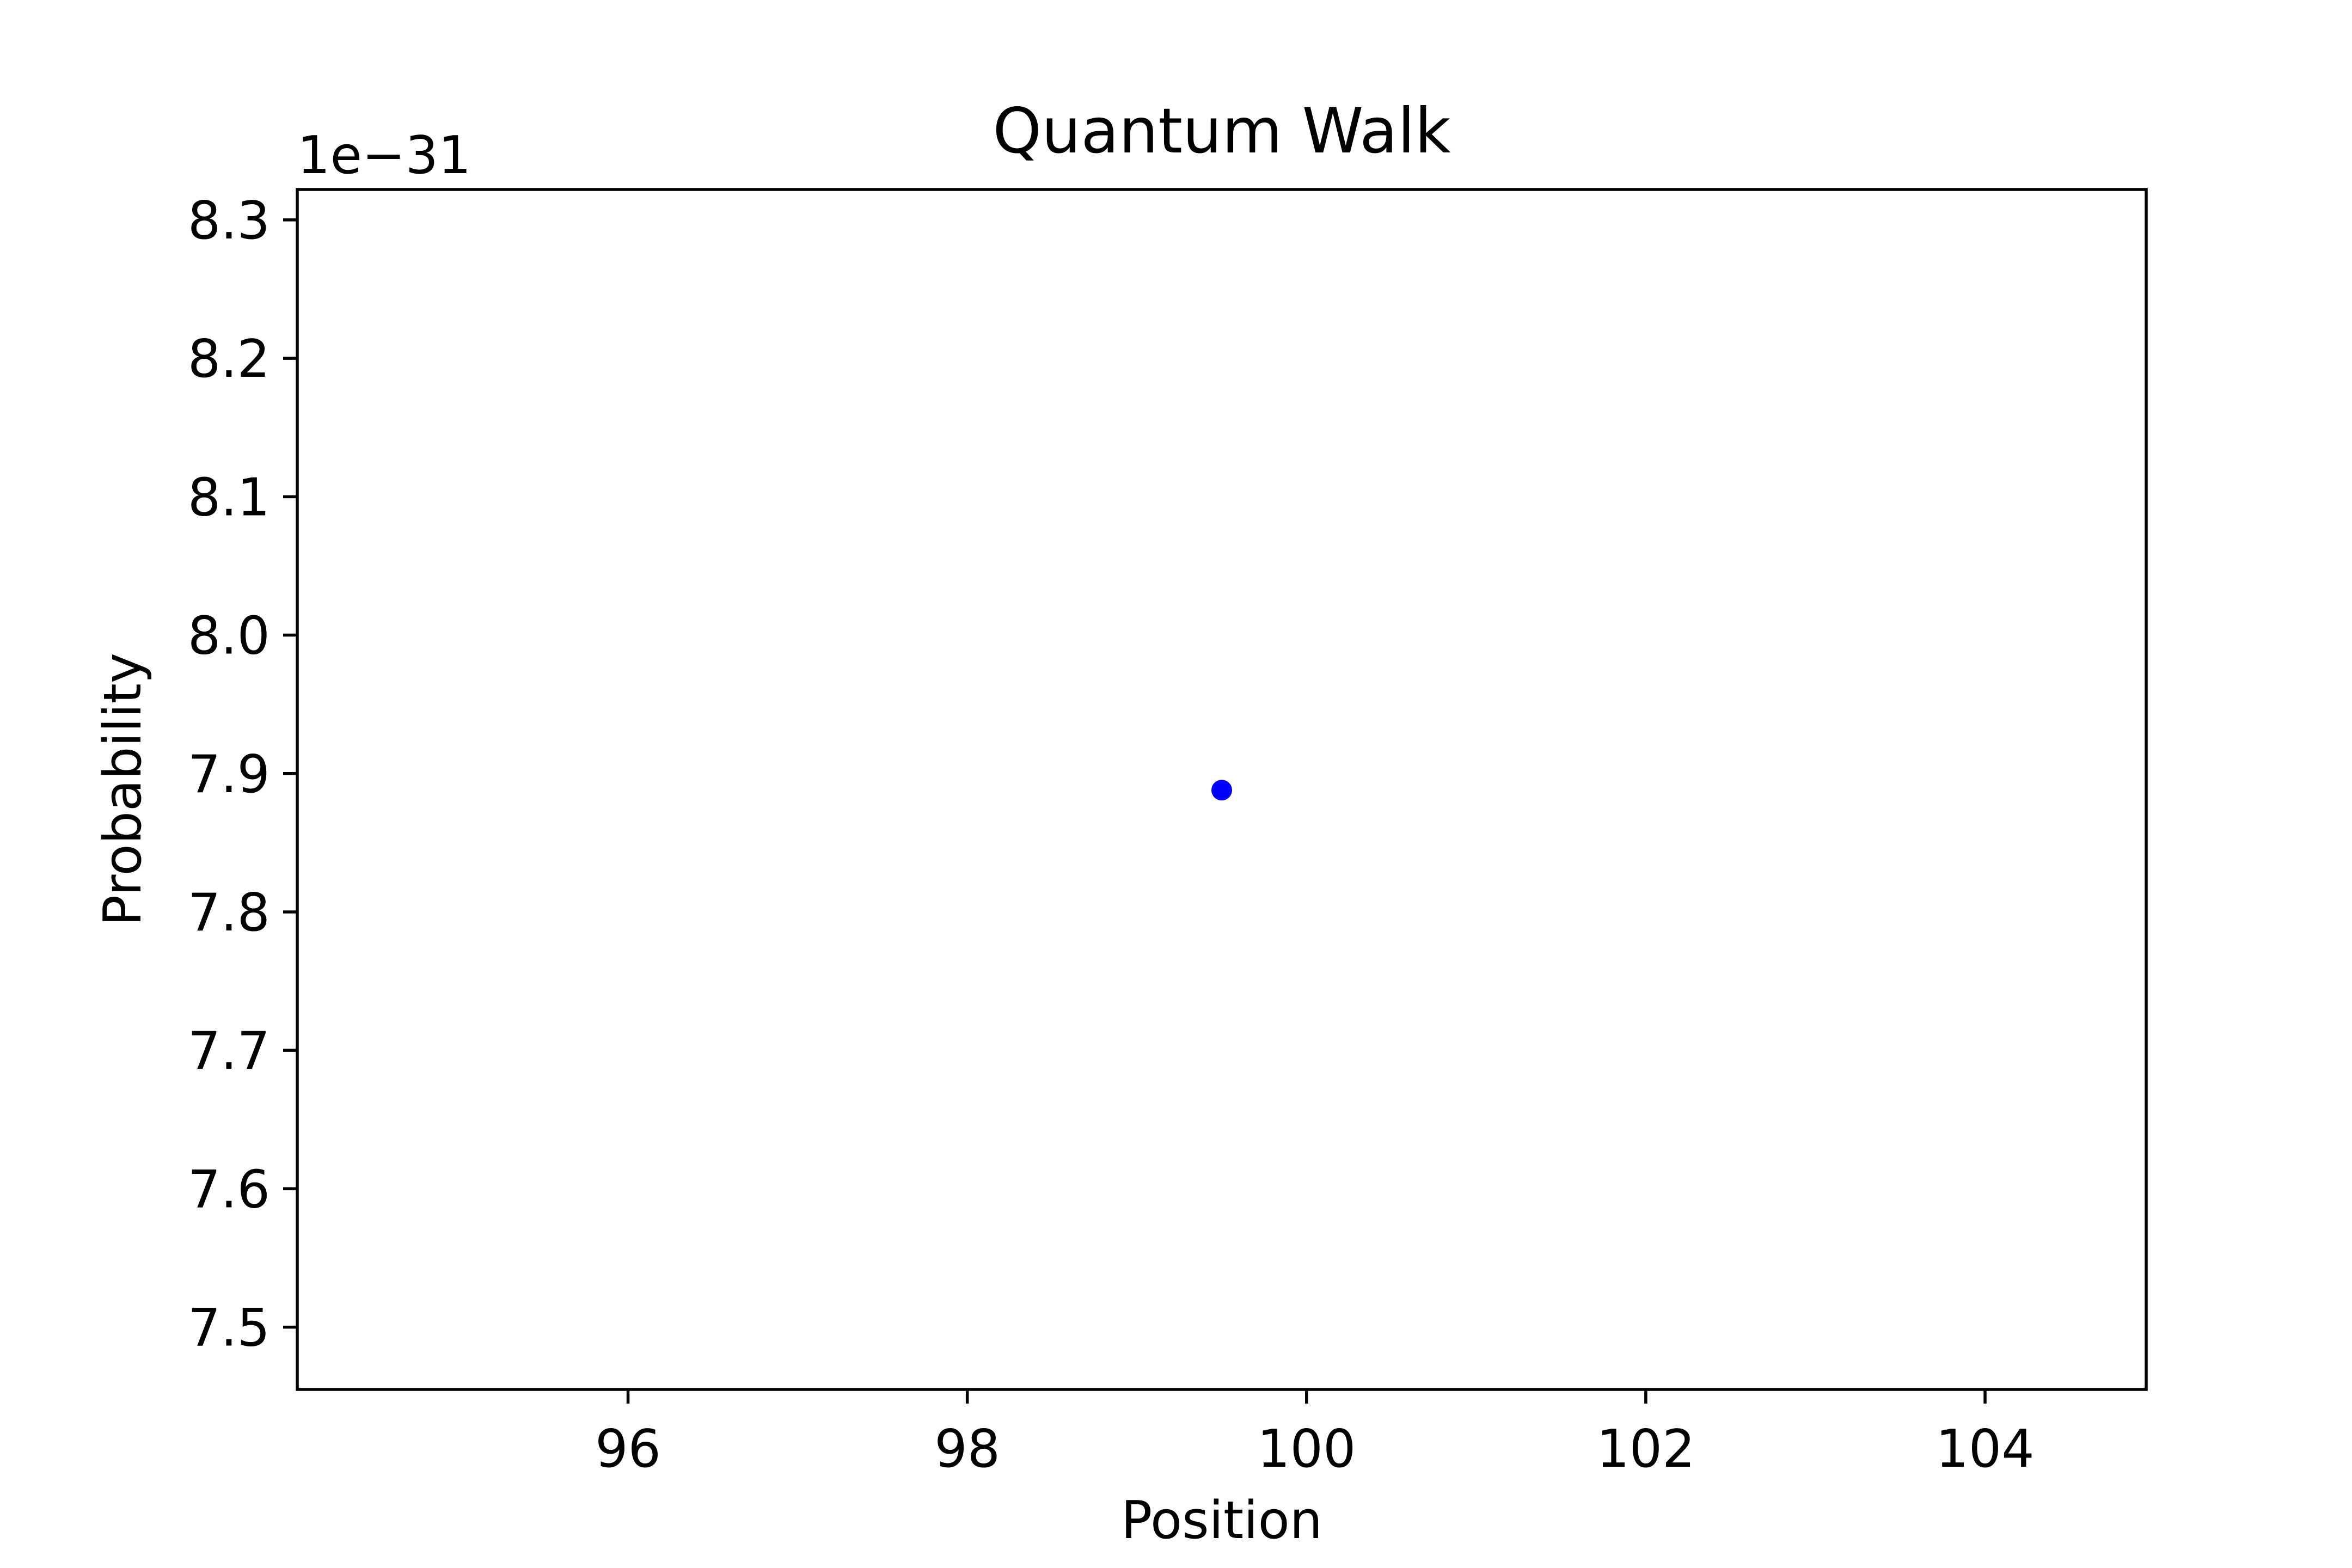 This screenshot has height=1568, width=2352. What do you see at coordinates (229, 913) in the screenshot?
I see `y-tick-label: 7.8` at bounding box center [229, 913].